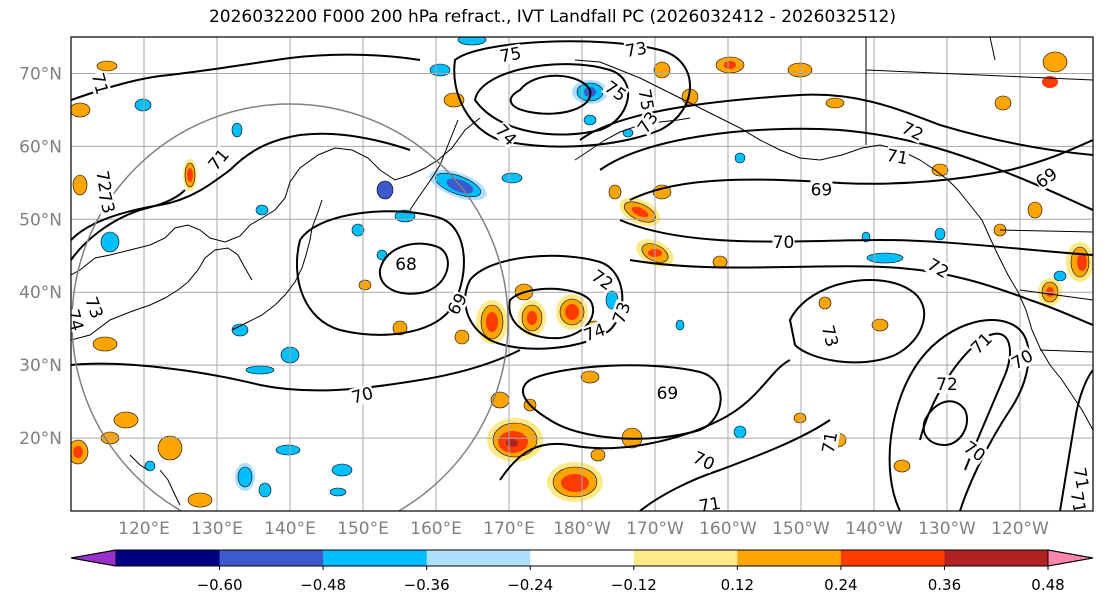 Image resolution: width=1105 pixels, height=604 pixels. I want to click on longitude-label: 130°E, so click(217, 529).